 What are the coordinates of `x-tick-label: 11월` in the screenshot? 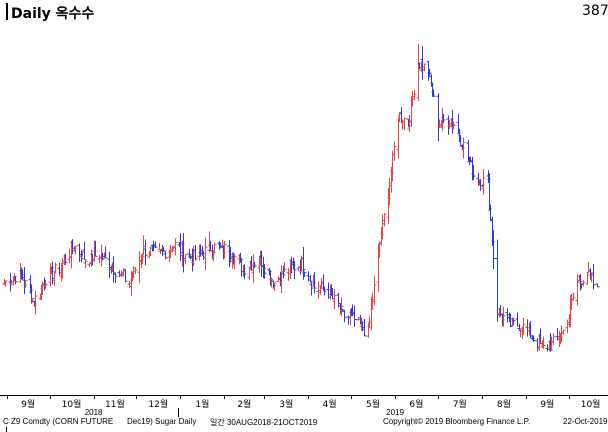 It's located at (115, 404).